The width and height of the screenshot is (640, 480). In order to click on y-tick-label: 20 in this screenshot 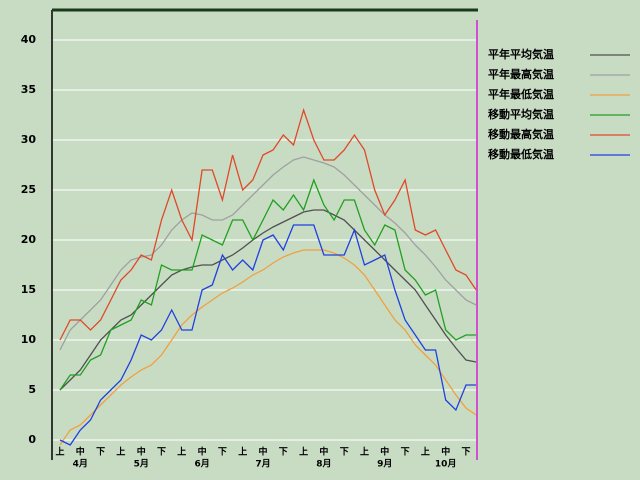, I will do `click(29, 239)`.